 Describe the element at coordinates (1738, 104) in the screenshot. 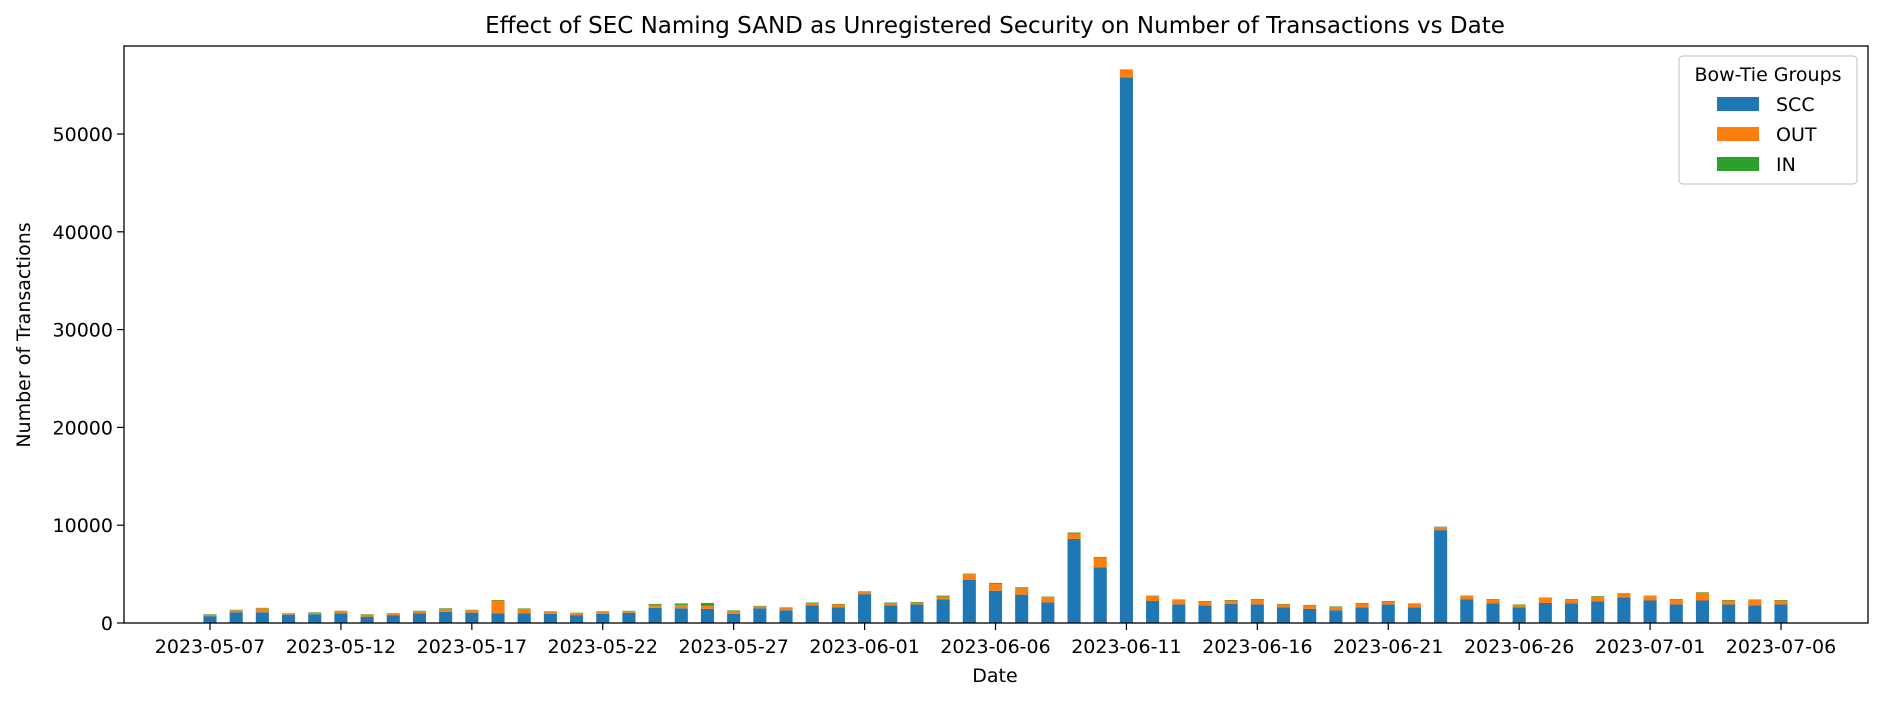

I see `legend-swatch-scc` at that location.